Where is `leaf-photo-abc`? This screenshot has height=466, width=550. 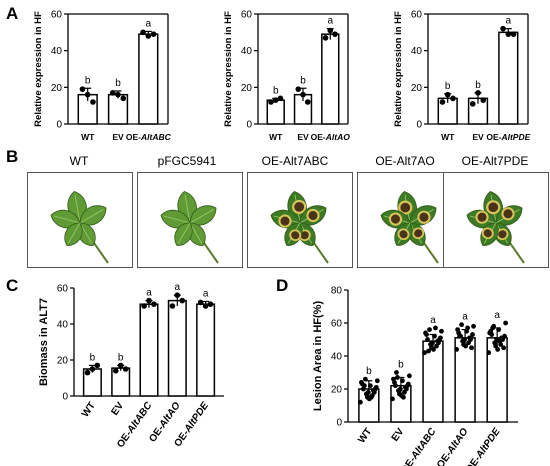
leaf-photo-abc is located at coordinates (300, 220).